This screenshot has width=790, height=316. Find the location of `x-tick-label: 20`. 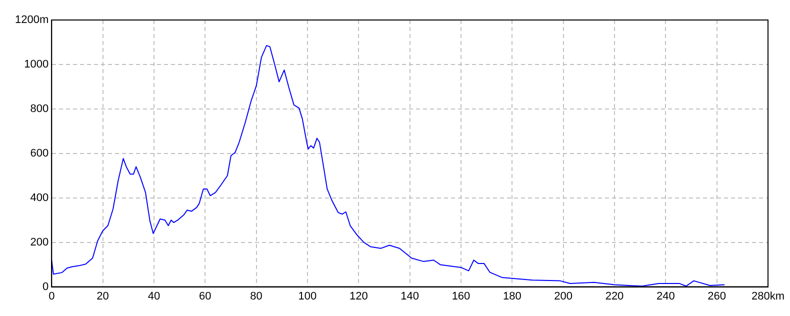

x-tick-label: 20 is located at coordinates (102, 296).